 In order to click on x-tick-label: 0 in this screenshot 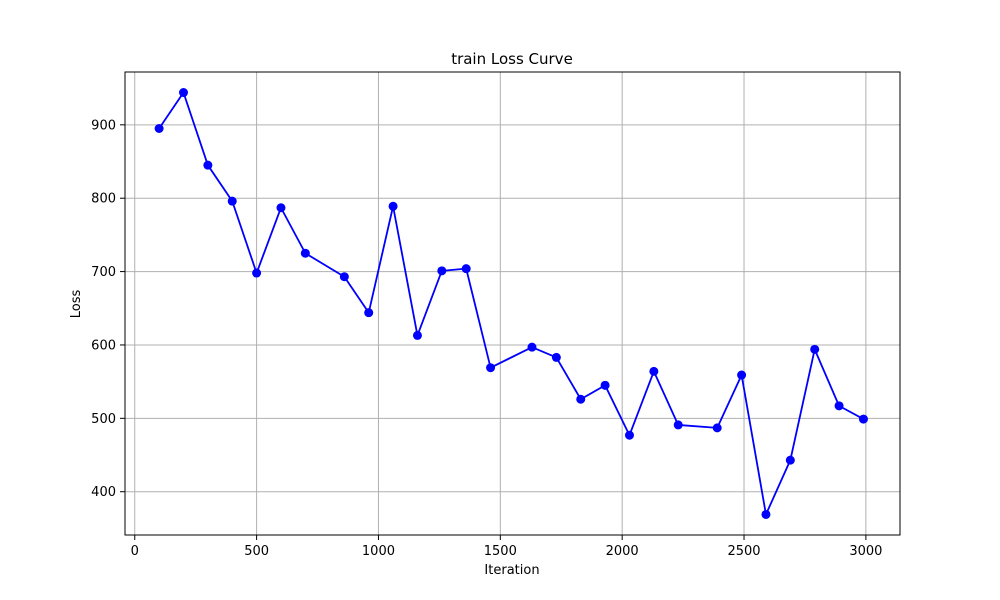, I will do `click(135, 551)`.